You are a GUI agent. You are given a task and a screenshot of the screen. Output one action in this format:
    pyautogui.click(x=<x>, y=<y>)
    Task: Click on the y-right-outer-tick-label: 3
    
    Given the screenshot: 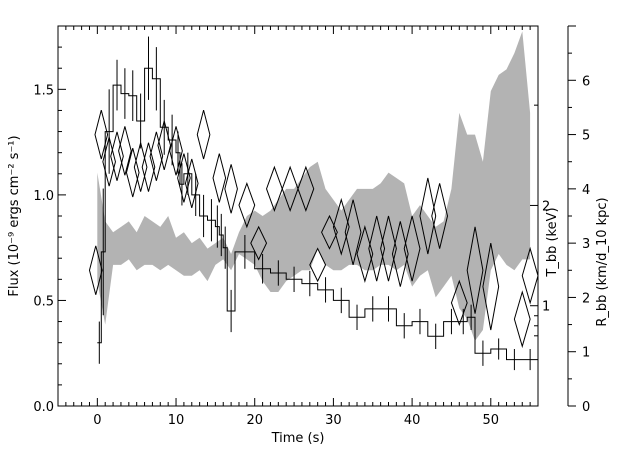 What is the action you would take?
    pyautogui.click(x=586, y=244)
    